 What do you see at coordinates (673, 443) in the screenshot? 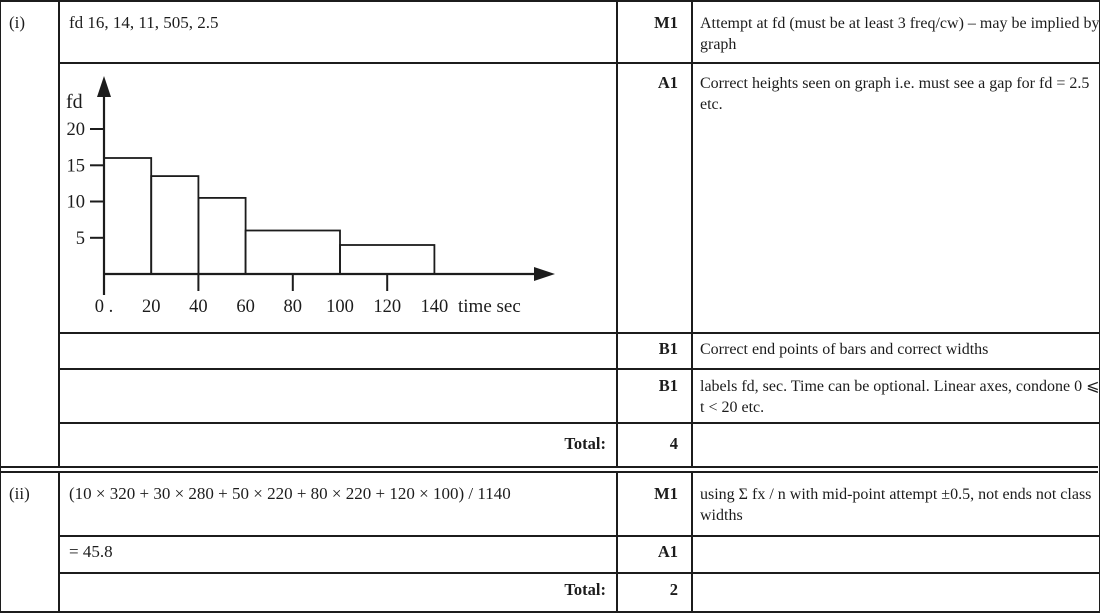
I see `total-value: 4` at bounding box center [673, 443].